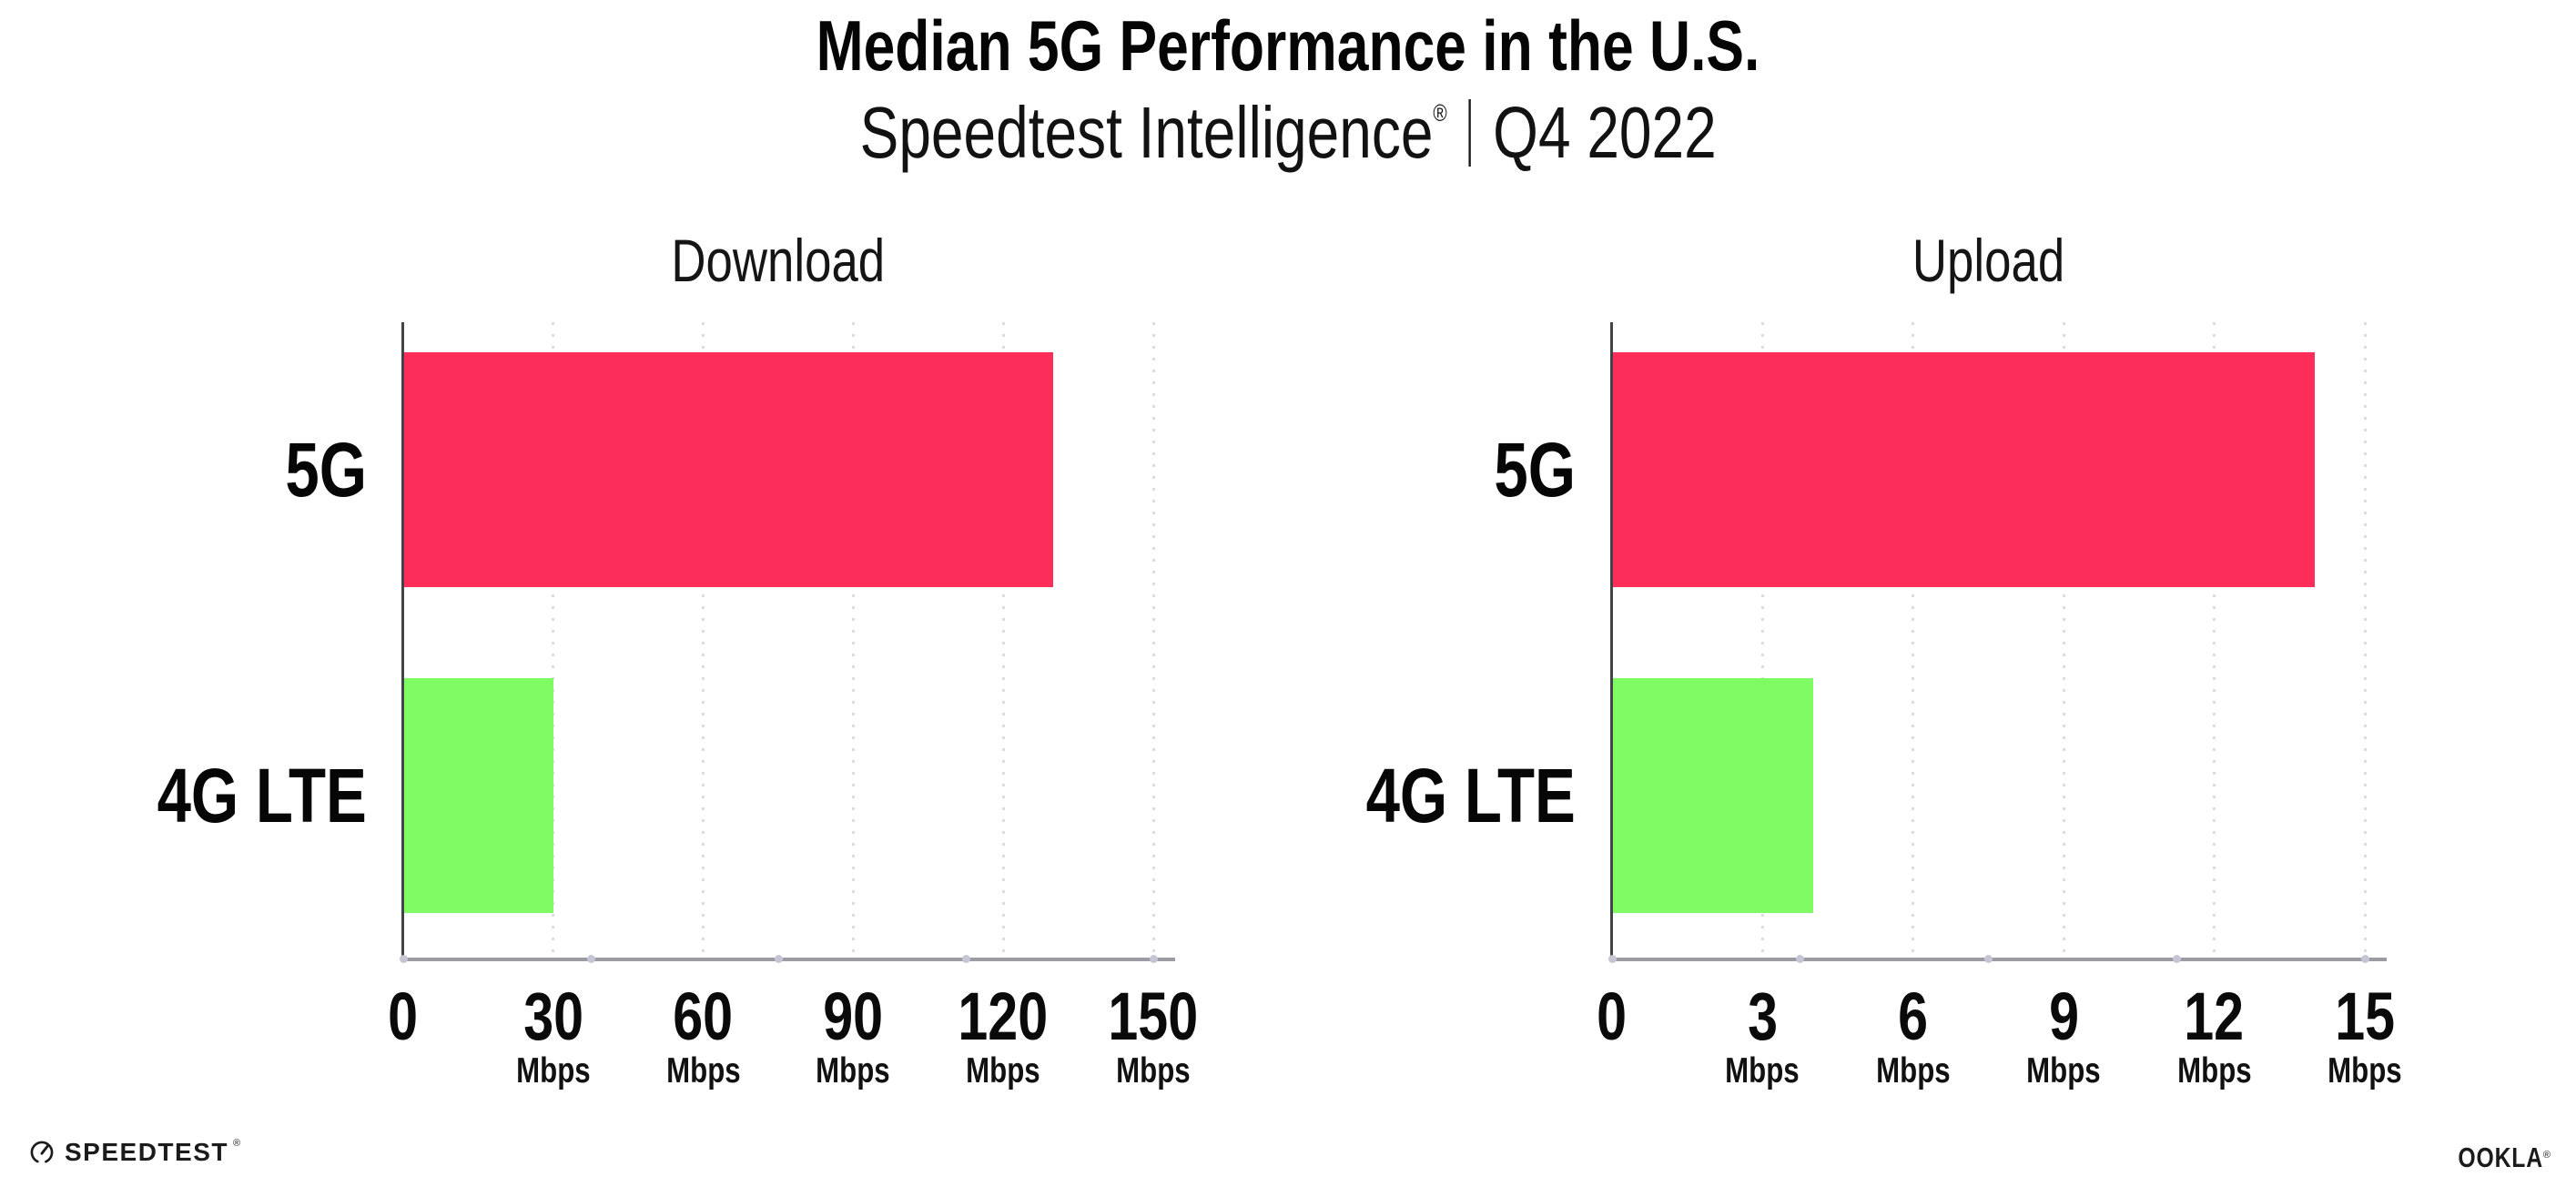 This screenshot has height=1197, width=2576. What do you see at coordinates (2500, 1157) in the screenshot?
I see `ookla-wordmark: OOKLA` at bounding box center [2500, 1157].